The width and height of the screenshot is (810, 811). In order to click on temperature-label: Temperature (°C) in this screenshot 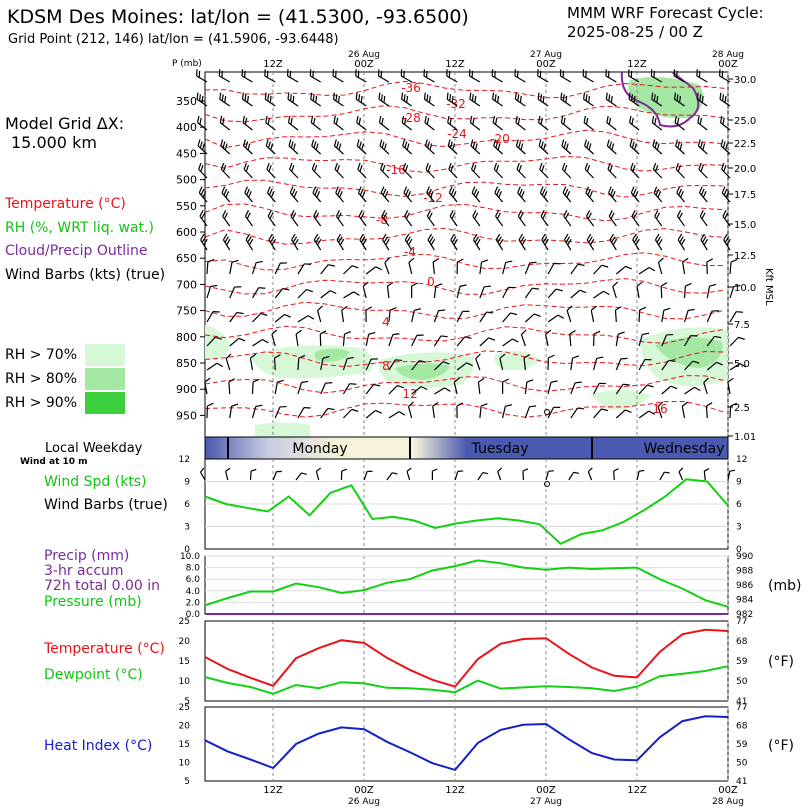, I will do `click(104, 649)`.